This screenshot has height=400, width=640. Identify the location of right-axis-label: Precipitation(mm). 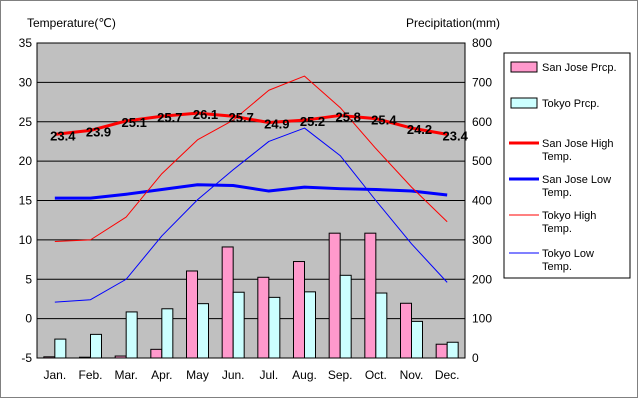
(453, 23).